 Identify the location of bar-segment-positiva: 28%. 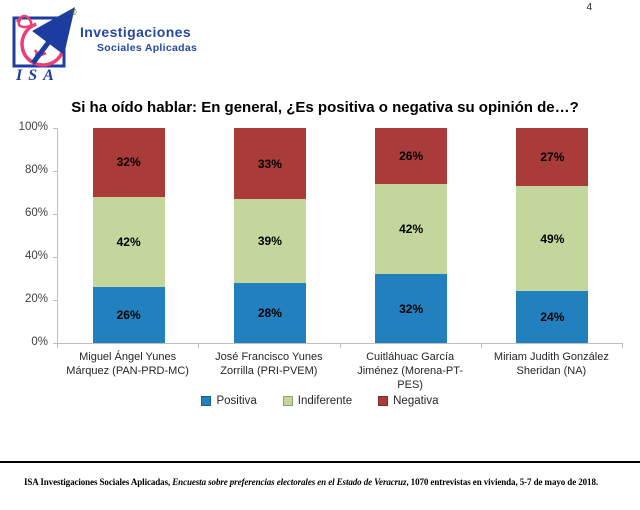
(269, 312).